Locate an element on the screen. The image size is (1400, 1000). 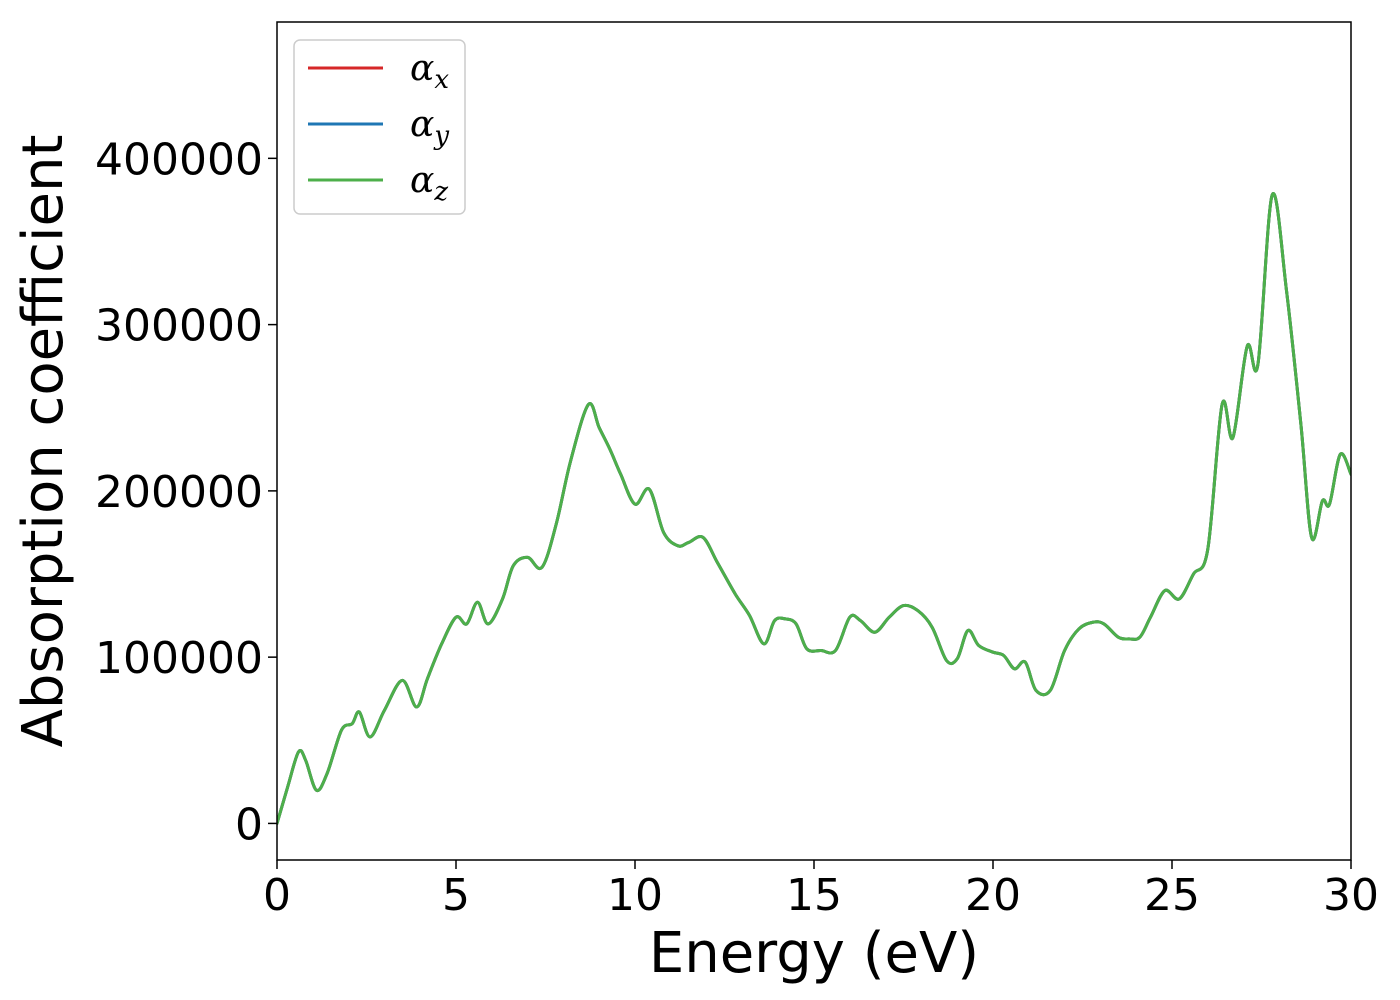
legend-label-2: αz is located at coordinates (429, 183).